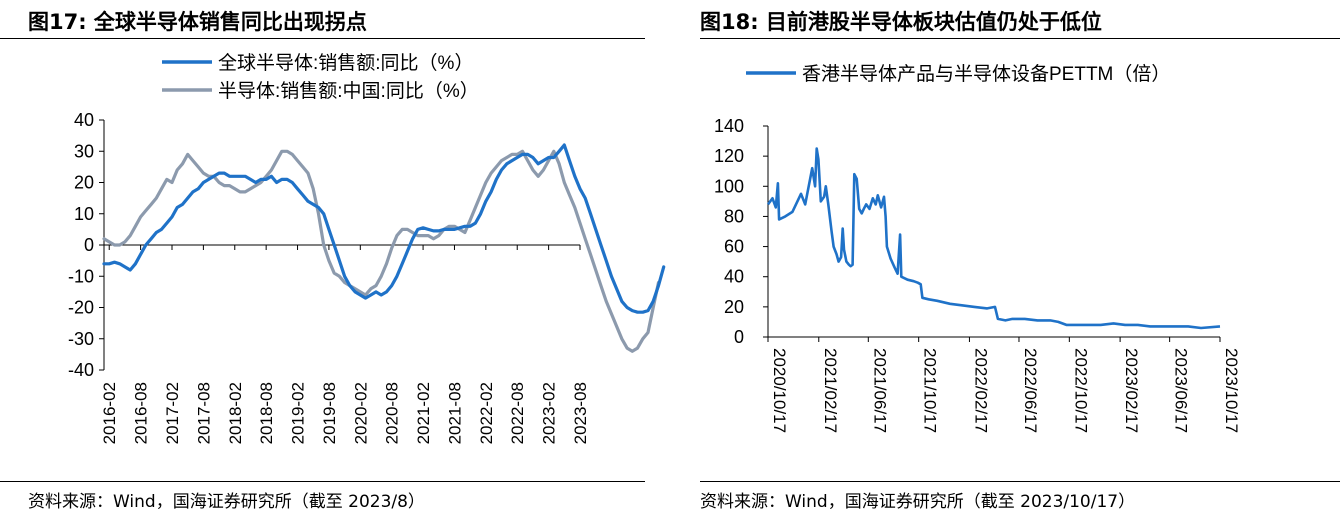  Describe the element at coordinates (266, 413) in the screenshot. I see `x-tick-label: 2018-08` at that location.